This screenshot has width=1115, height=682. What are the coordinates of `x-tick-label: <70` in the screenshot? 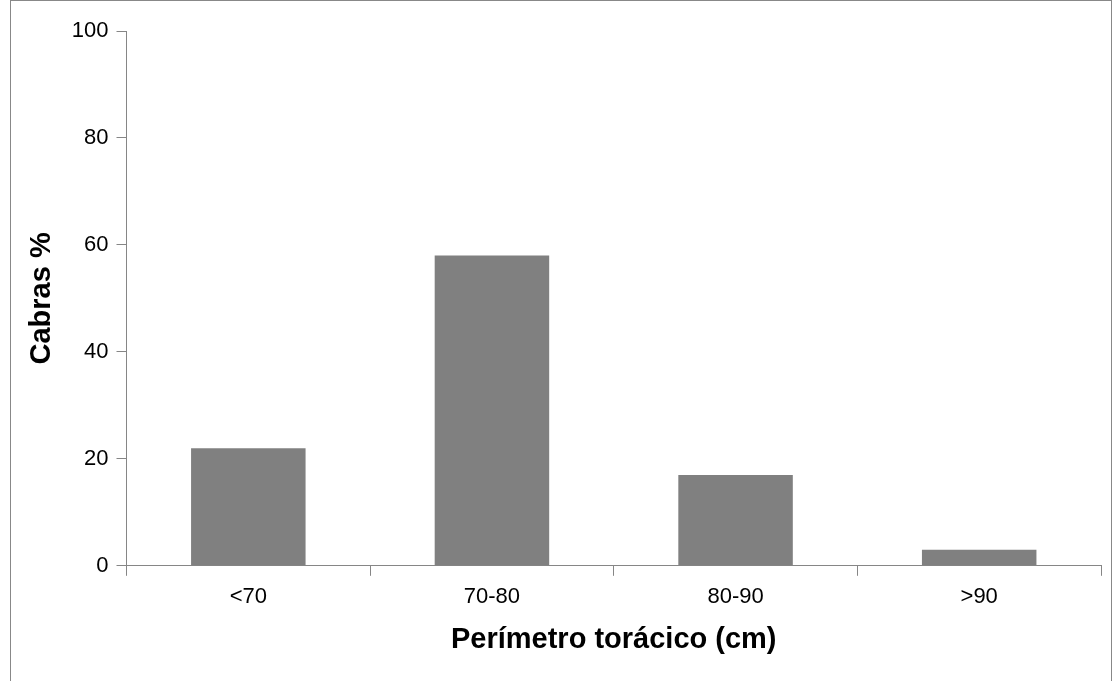 It's located at (248, 596).